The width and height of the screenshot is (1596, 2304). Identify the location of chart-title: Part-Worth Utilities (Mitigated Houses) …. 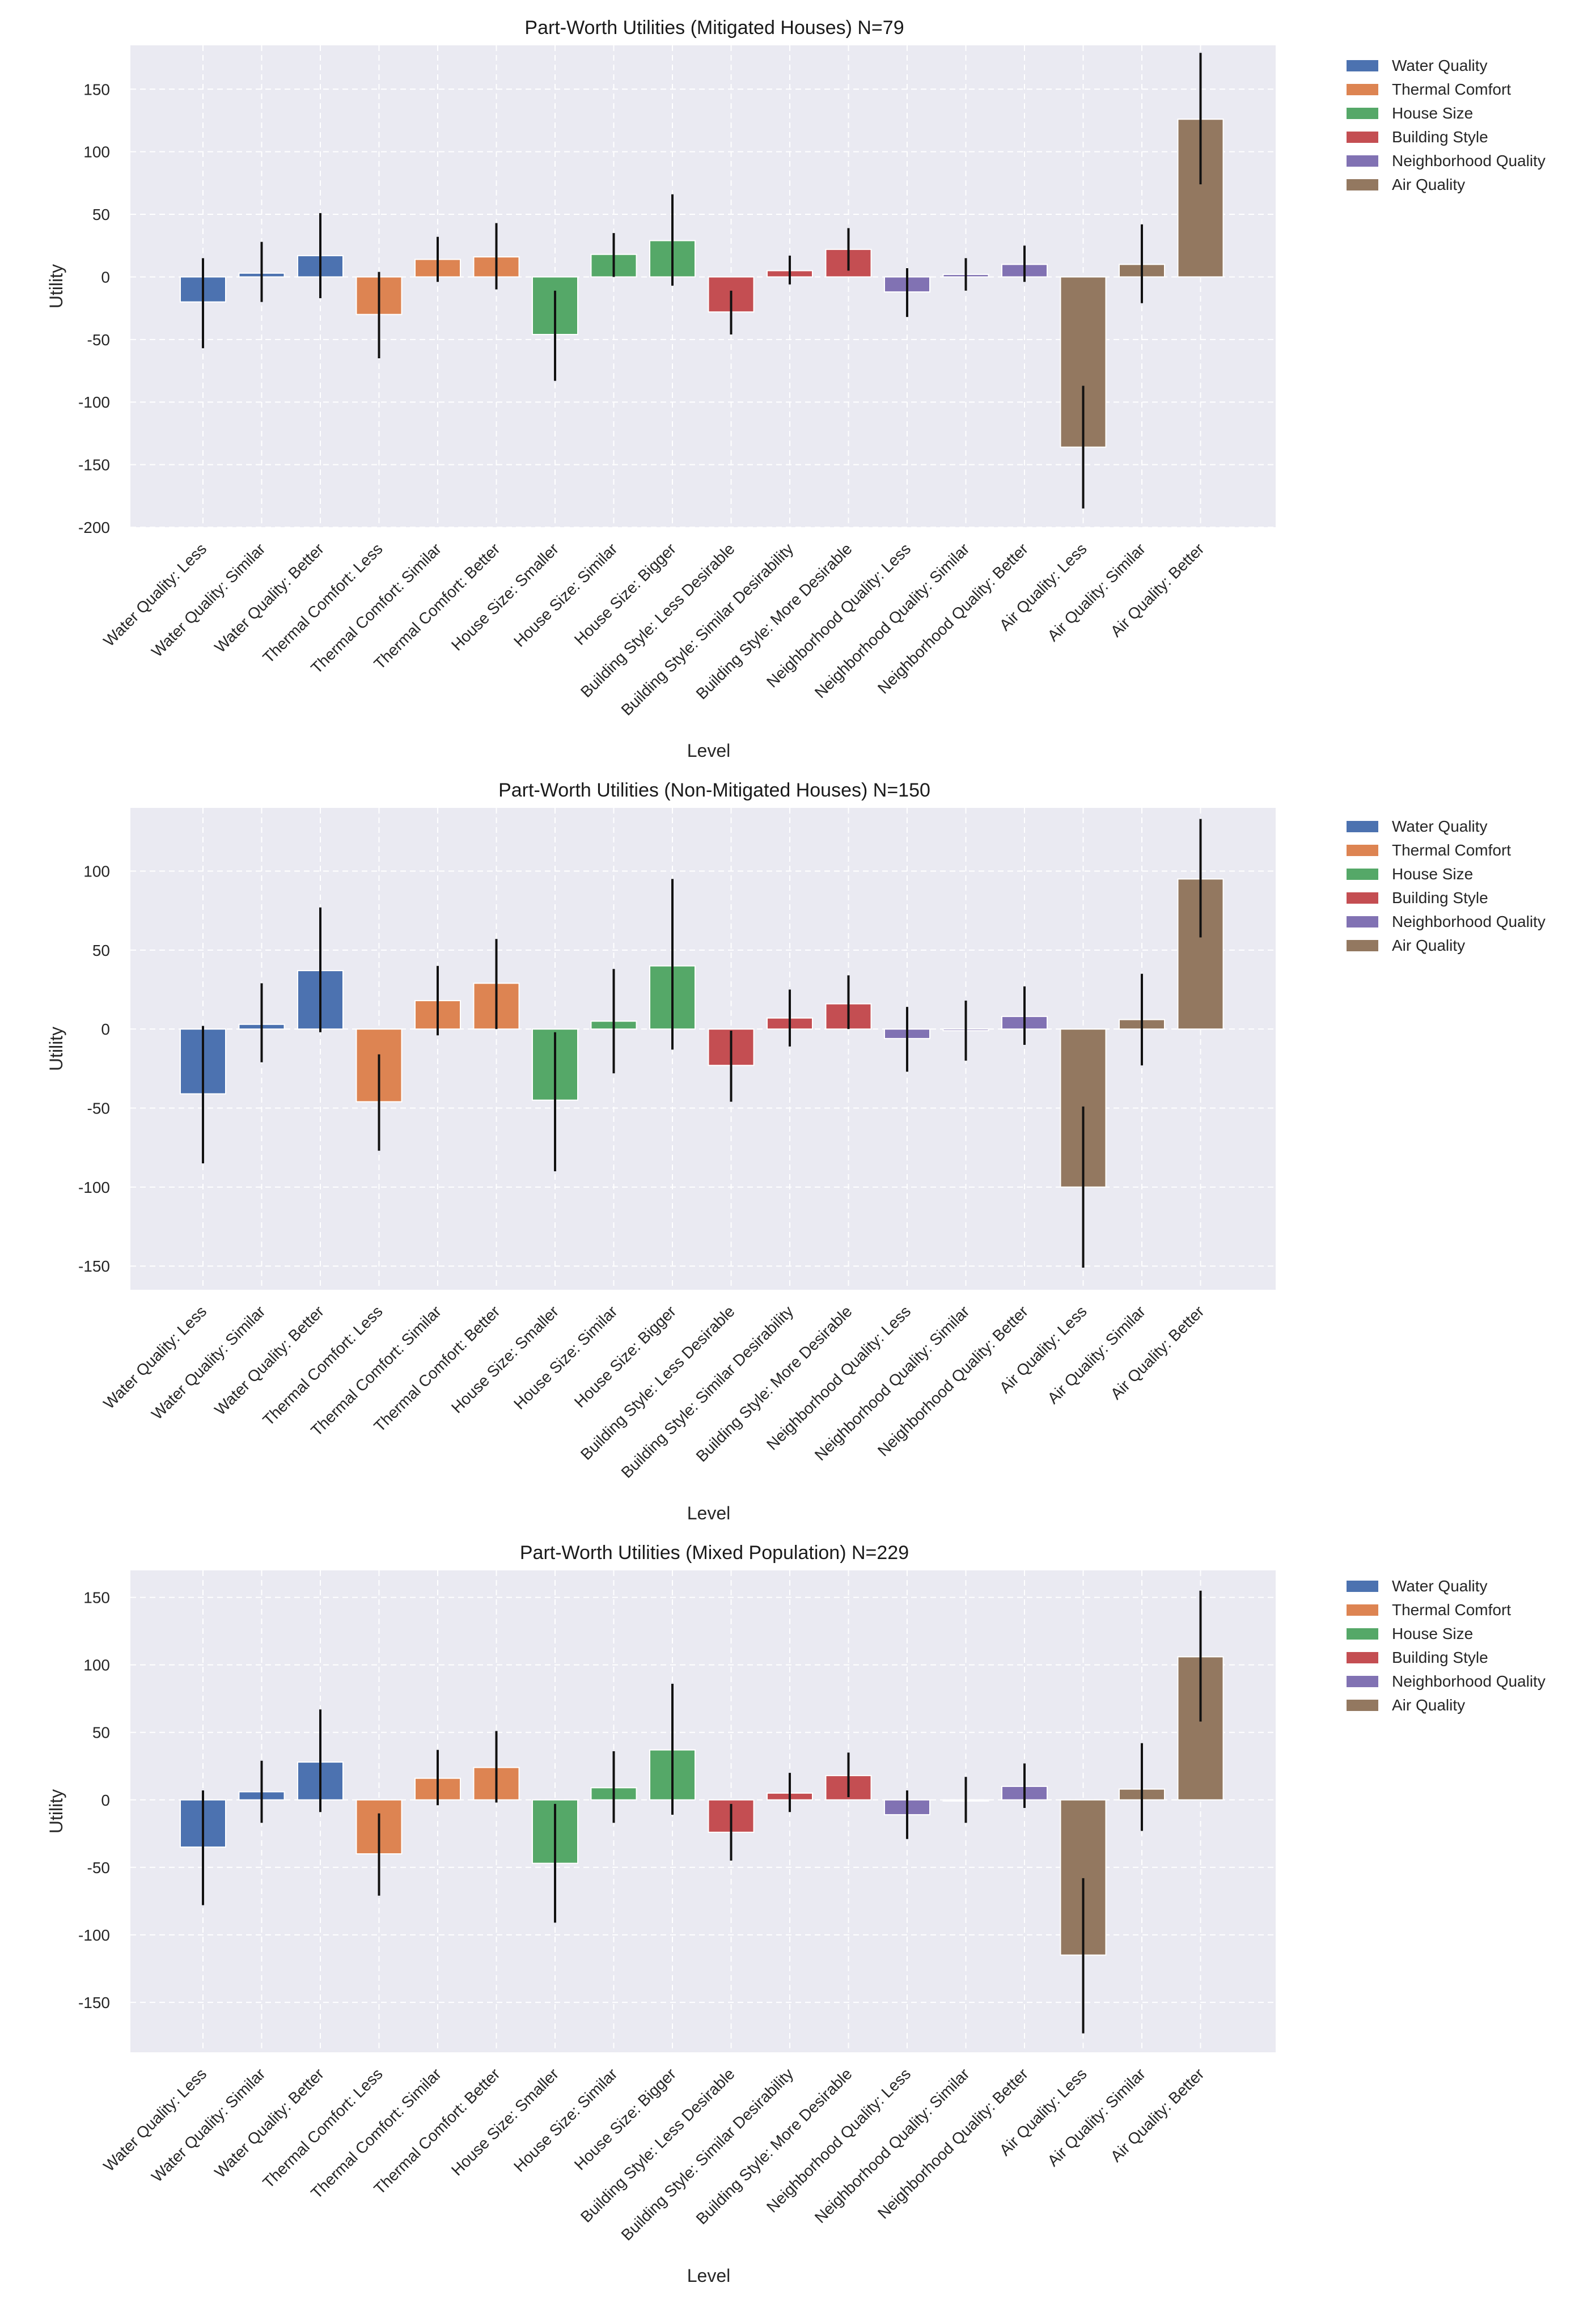
(714, 28).